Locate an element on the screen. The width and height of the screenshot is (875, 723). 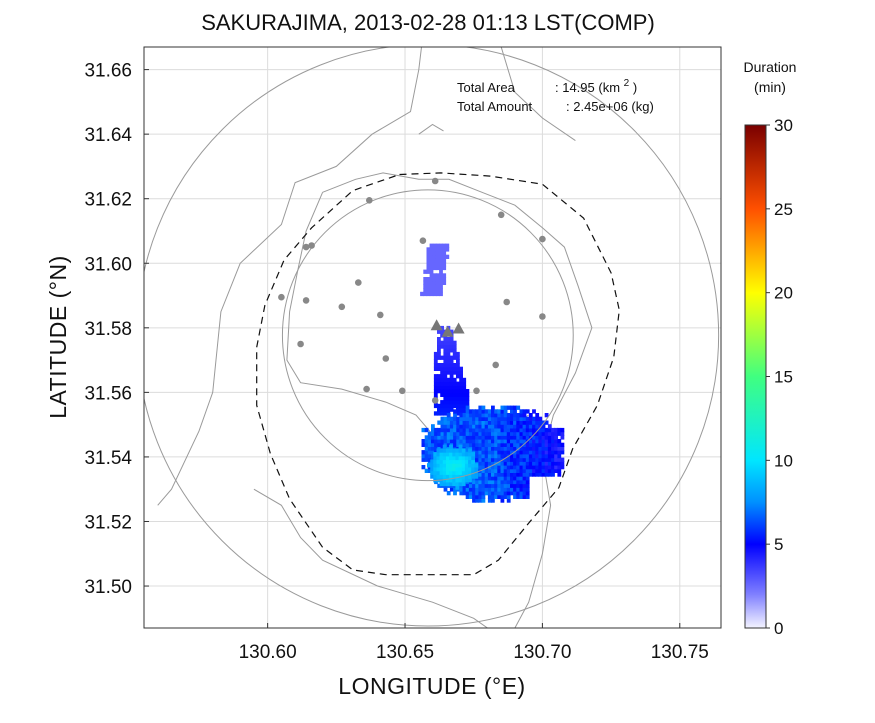
y-tick-label: 31.62 is located at coordinates (108, 200).